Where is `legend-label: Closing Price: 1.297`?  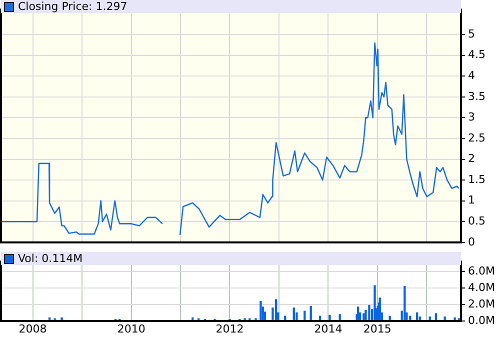
legend-label: Closing Price: 1.297 is located at coordinates (73, 6).